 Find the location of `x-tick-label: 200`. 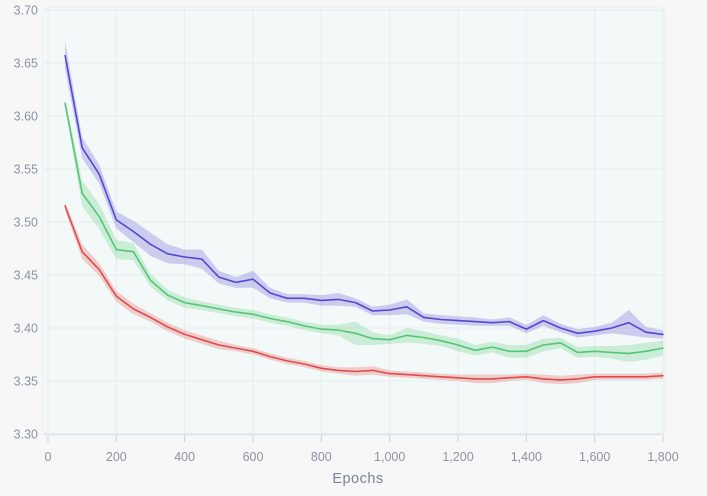

x-tick-label: 200 is located at coordinates (116, 457).